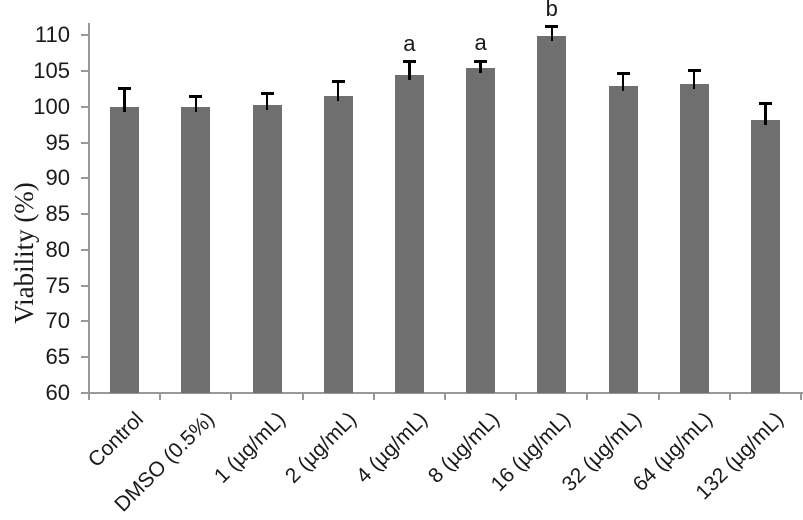 Image resolution: width=803 pixels, height=520 pixels. What do you see at coordinates (551, 10) in the screenshot?
I see `significance-letter: b` at bounding box center [551, 10].